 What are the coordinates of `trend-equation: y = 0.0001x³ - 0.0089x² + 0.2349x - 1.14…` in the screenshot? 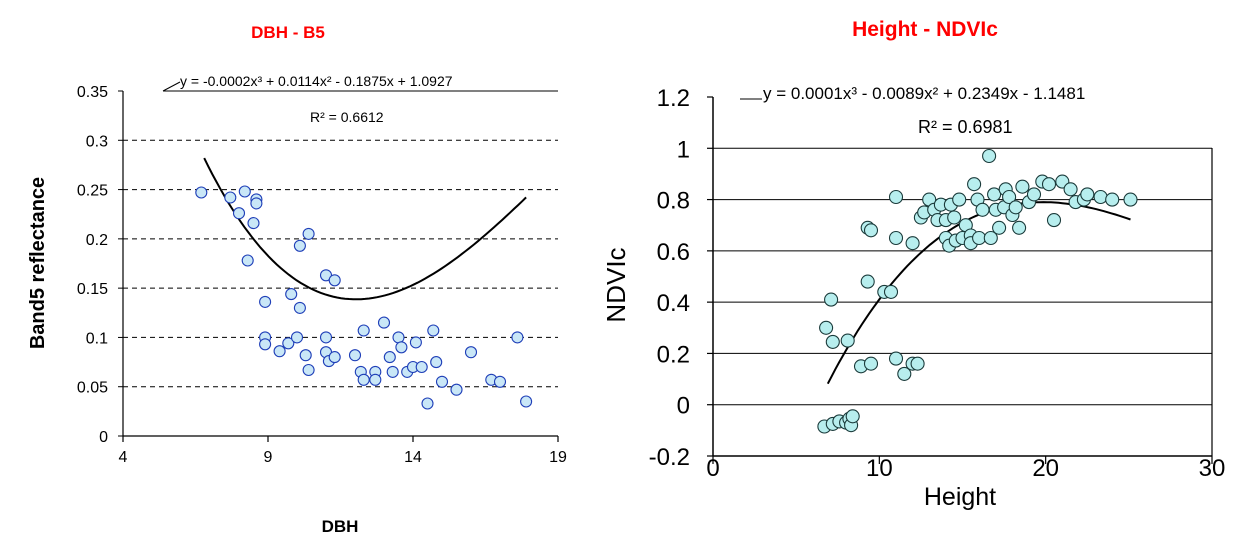 It's located at (924, 93).